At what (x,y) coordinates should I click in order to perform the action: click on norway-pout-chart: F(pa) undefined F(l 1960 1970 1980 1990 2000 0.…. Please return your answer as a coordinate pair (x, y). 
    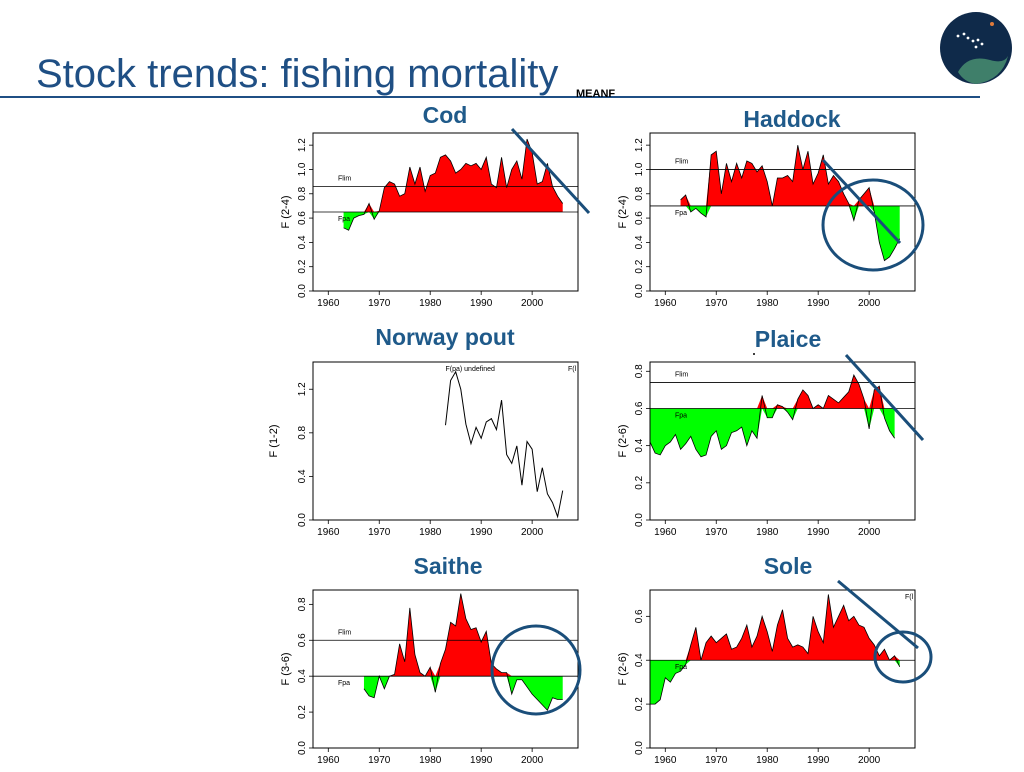
    Looking at the image, I should click on (423, 449).